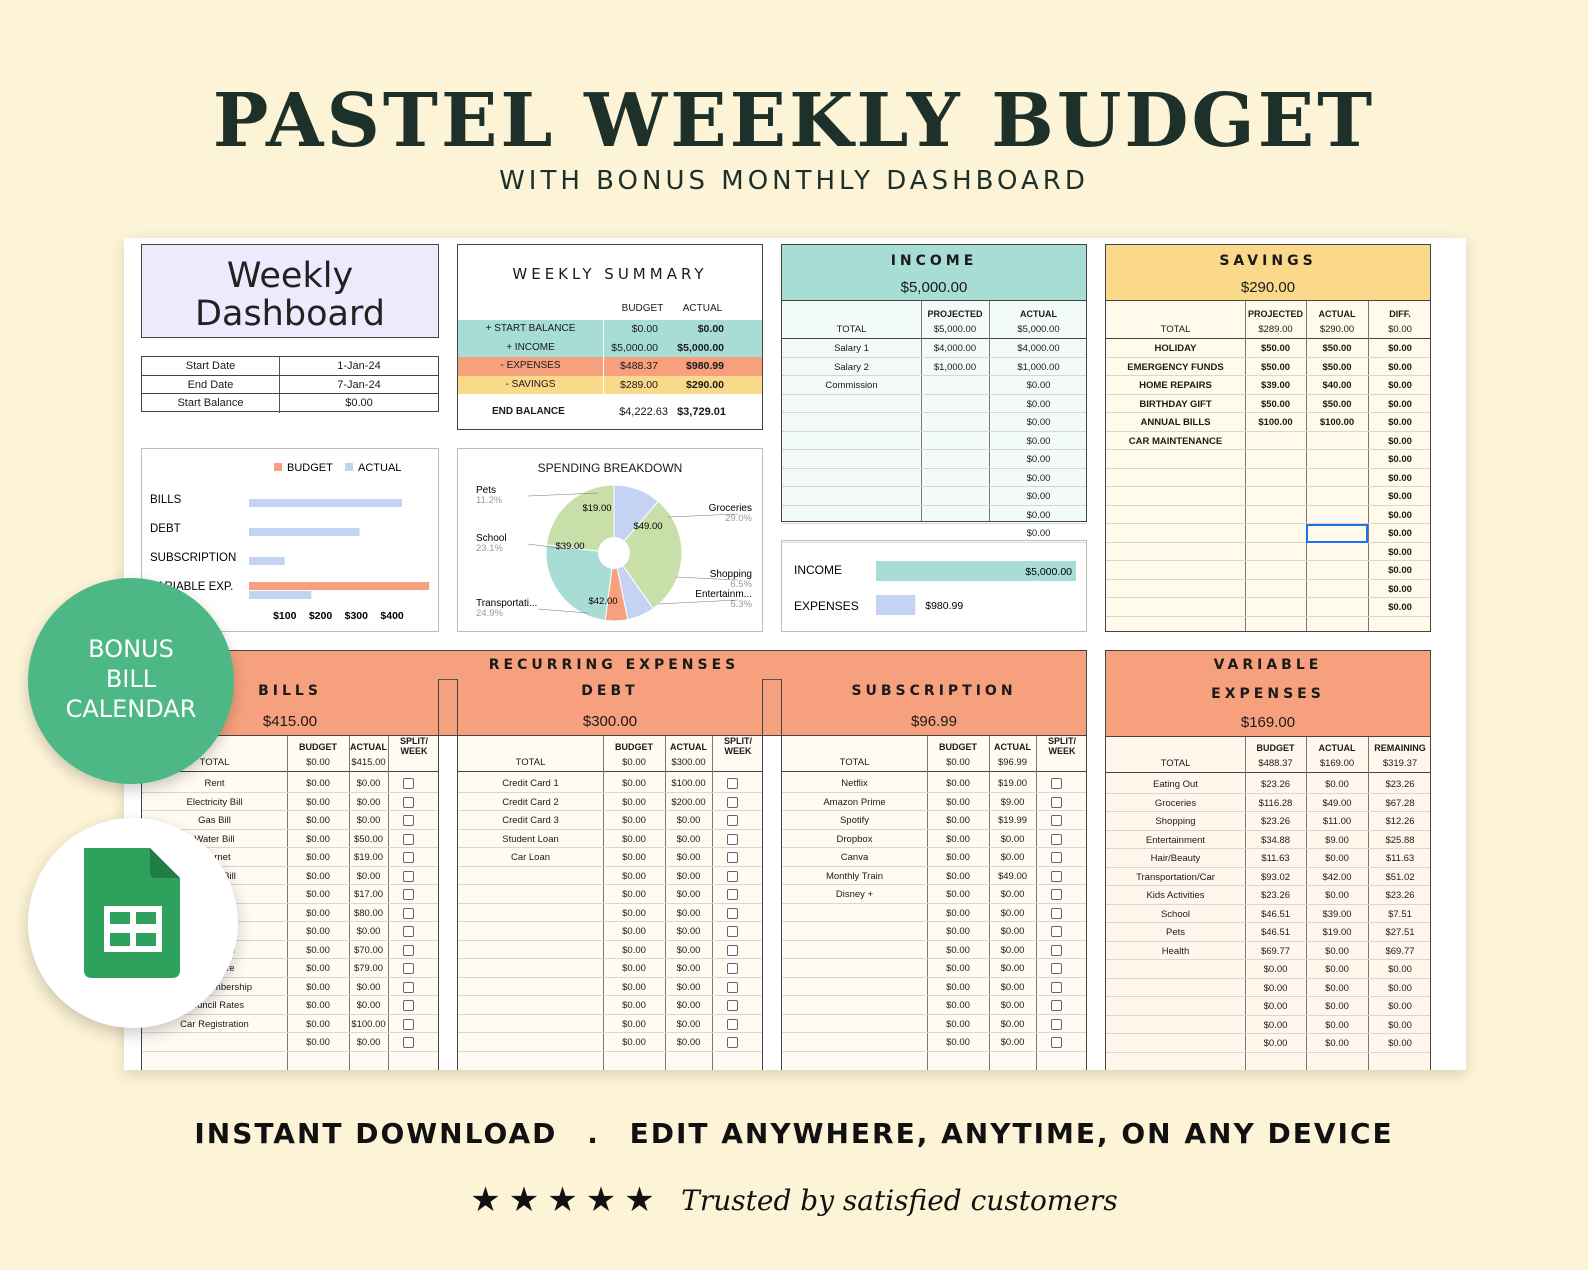  What do you see at coordinates (359, 366) in the screenshot?
I see `date-field-value: 1-Jan-24` at bounding box center [359, 366].